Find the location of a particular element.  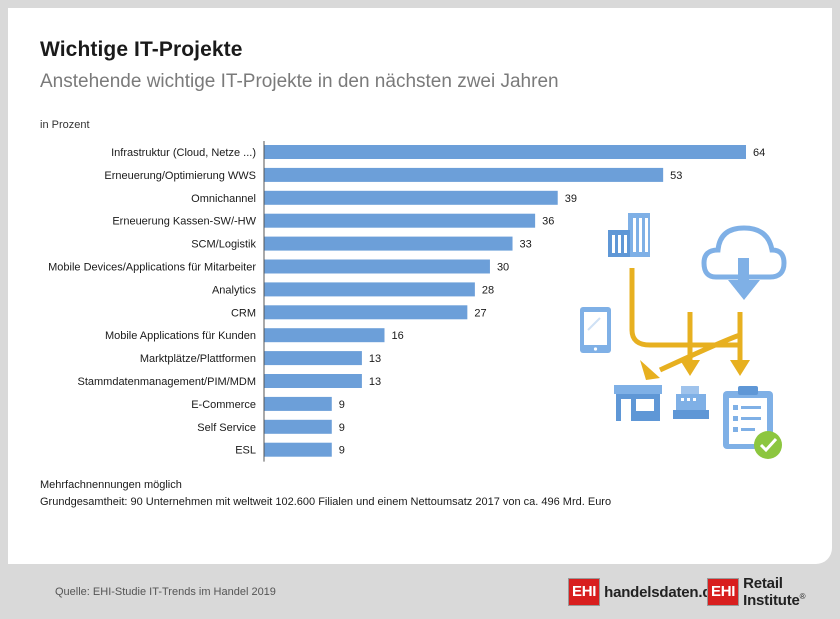

value-label: 30 is located at coordinates (503, 268).